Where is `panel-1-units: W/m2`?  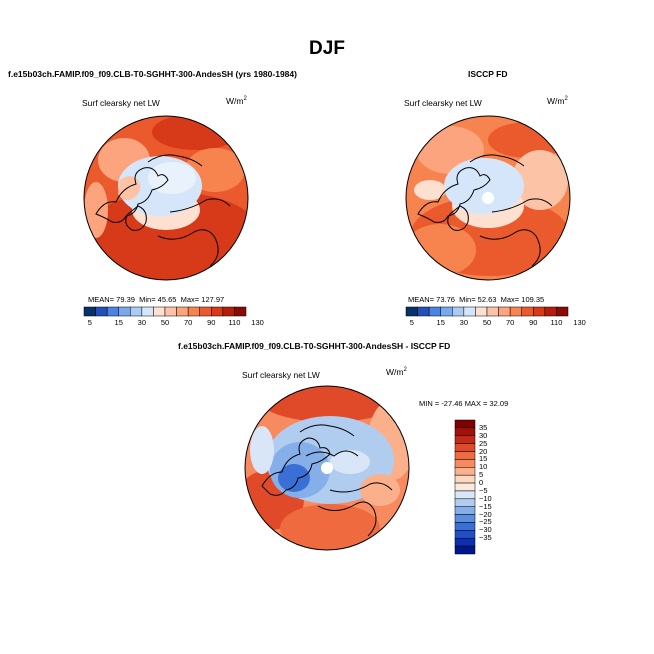 panel-1-units: W/m2 is located at coordinates (236, 101).